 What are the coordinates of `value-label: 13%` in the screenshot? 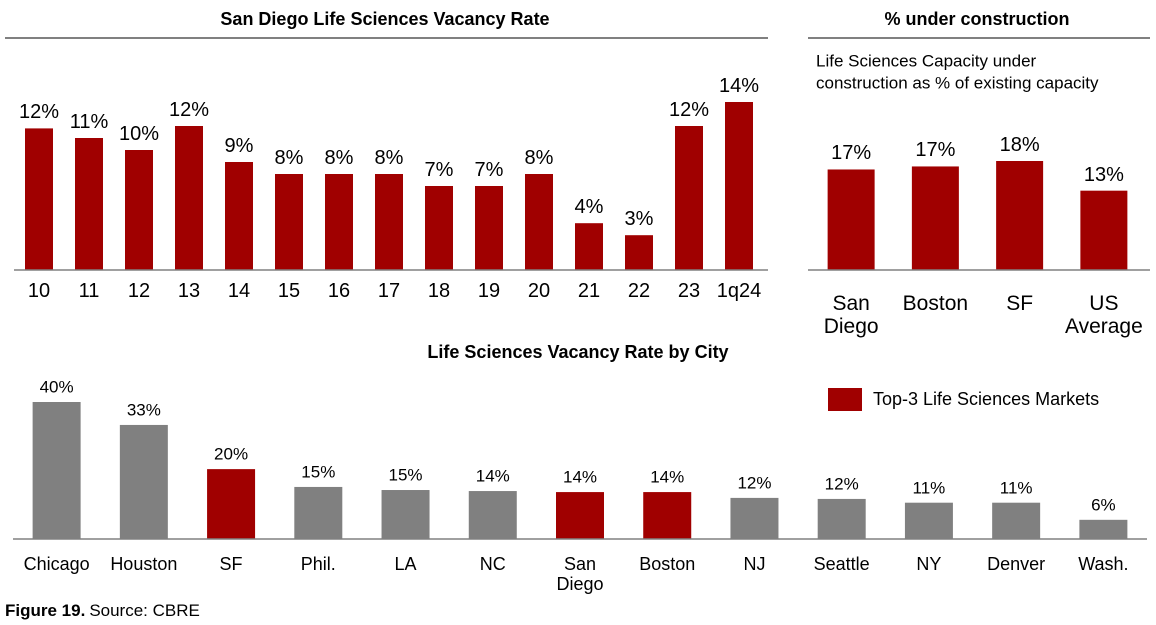 It's located at (1103, 174).